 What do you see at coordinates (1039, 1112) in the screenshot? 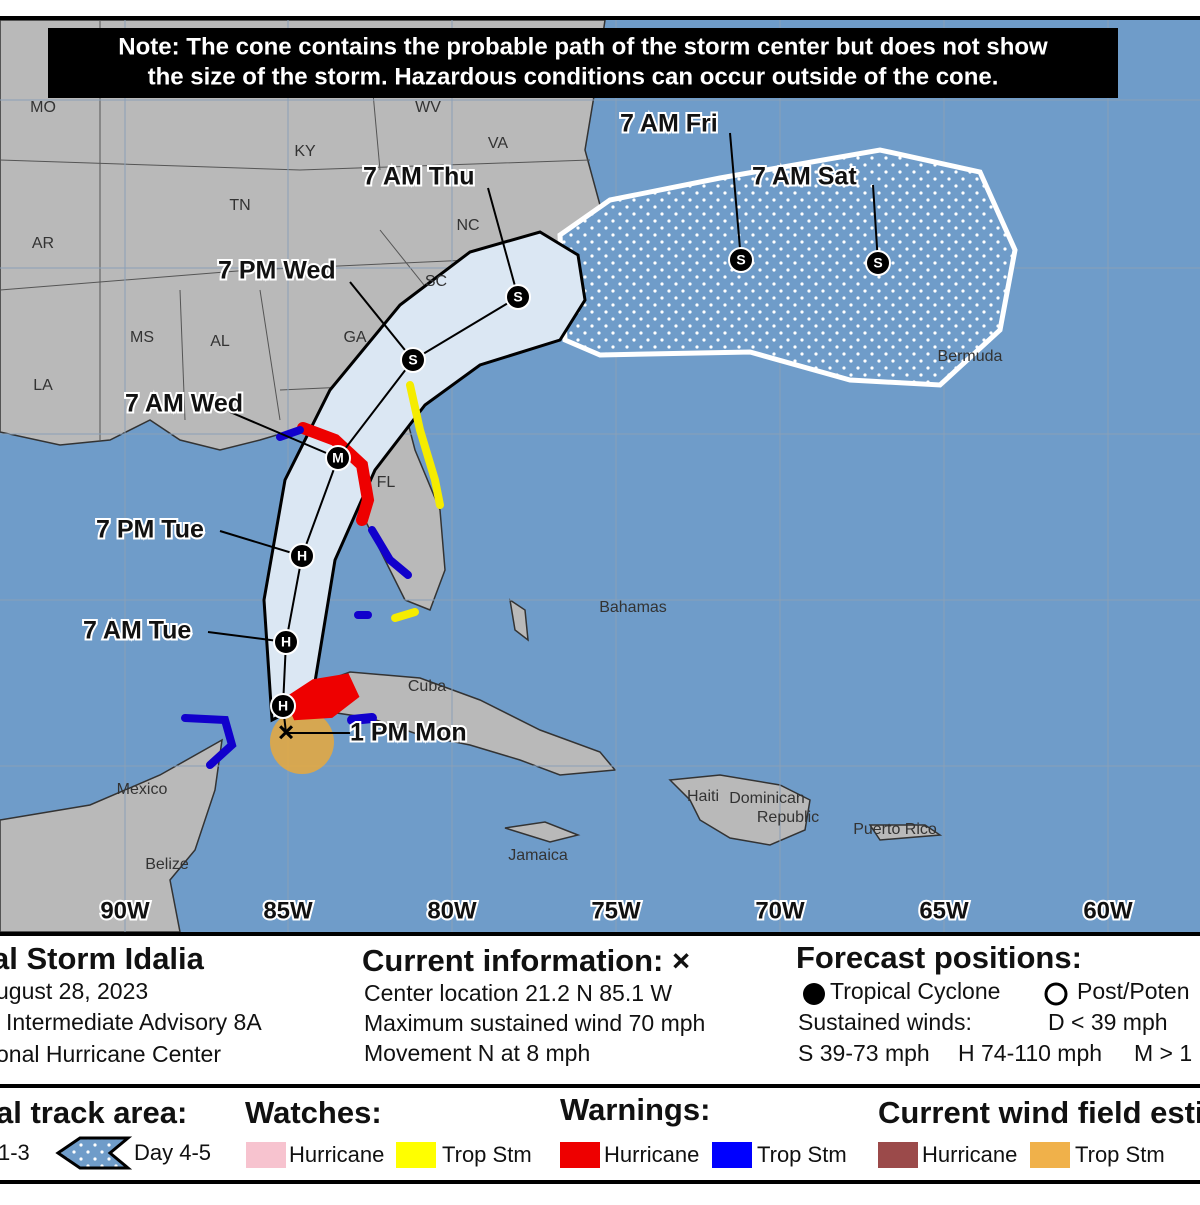
I see `legend-heading: Current wind field esti` at bounding box center [1039, 1112].